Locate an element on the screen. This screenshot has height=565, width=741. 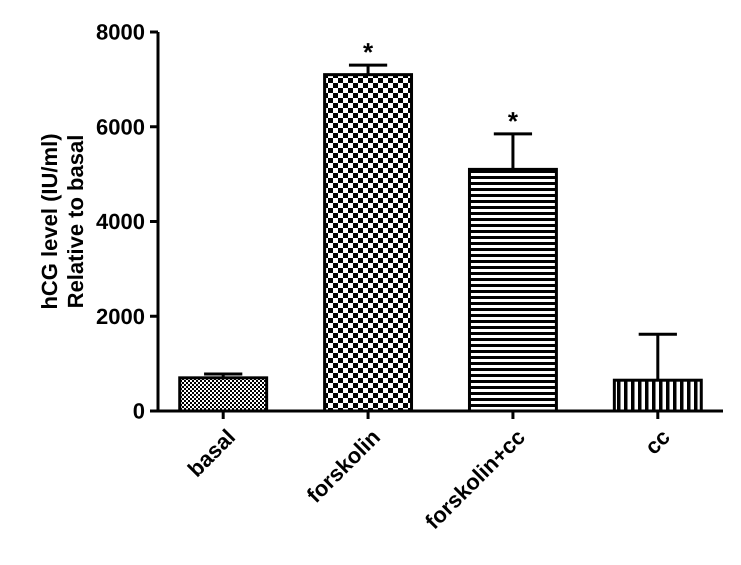
y-tick-label: 4000 is located at coordinates (120, 221).